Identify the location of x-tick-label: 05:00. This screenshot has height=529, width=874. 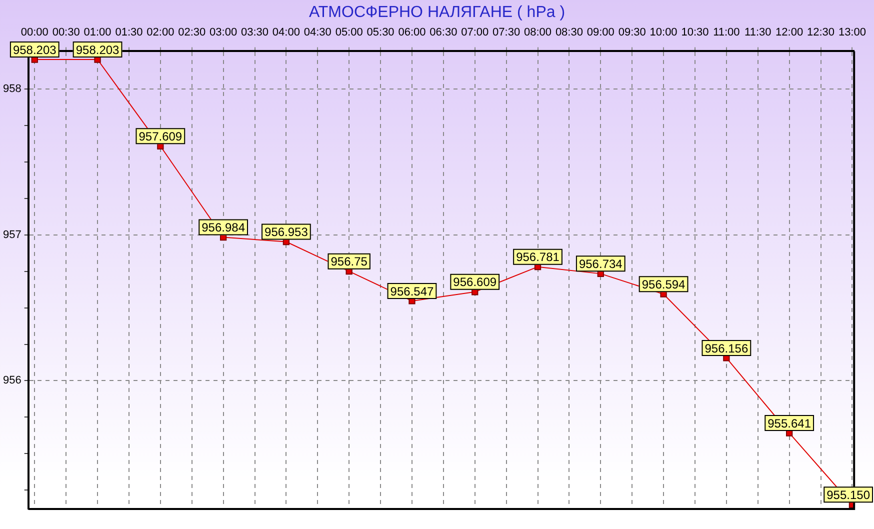
(349, 32).